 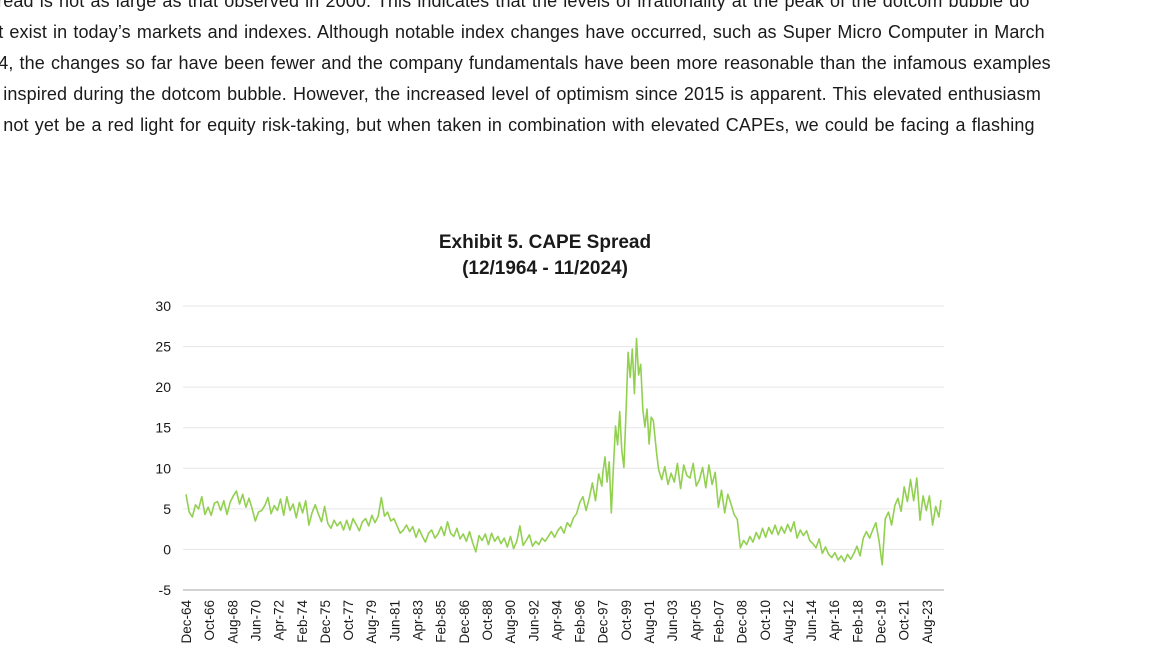 I want to click on chart-title: Exhibit 5. CAPE Spread, so click(x=545, y=242).